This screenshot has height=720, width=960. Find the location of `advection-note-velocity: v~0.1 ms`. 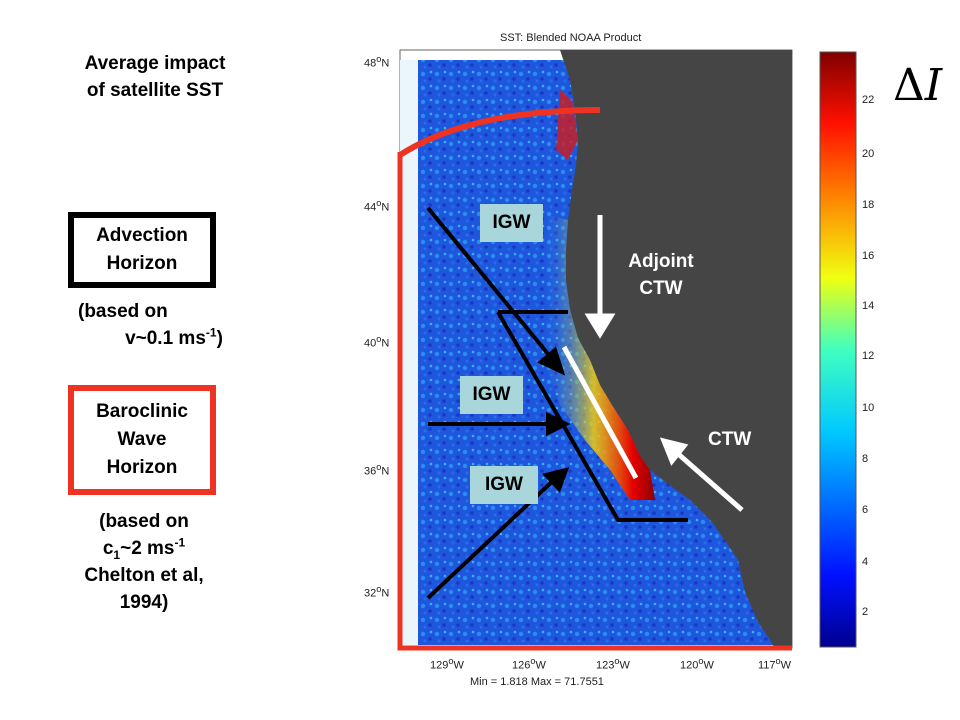

advection-note-velocity: v~0.1 ms is located at coordinates (165, 338).